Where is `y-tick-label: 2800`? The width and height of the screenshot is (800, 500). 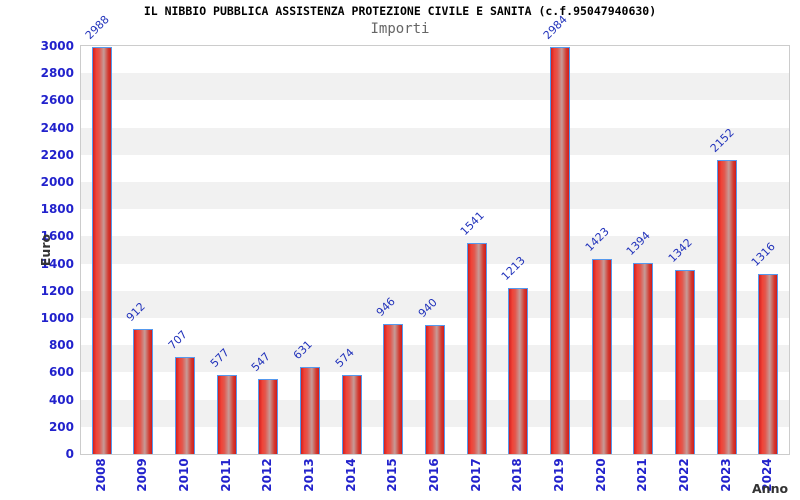
y-tick-label: 2800 is located at coordinates (57, 73).